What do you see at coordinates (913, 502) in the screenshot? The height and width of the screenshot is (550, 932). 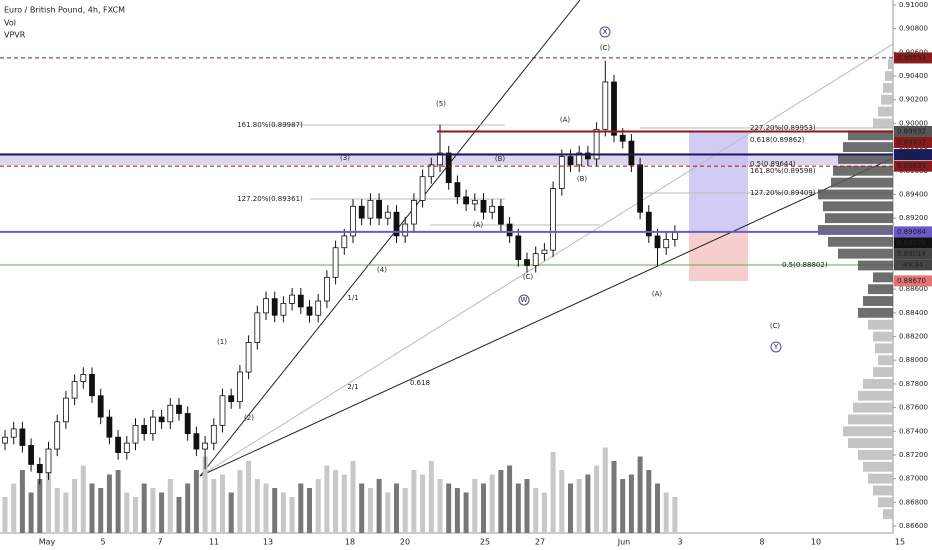 I see `y-tick-label: 0.86800` at bounding box center [913, 502].